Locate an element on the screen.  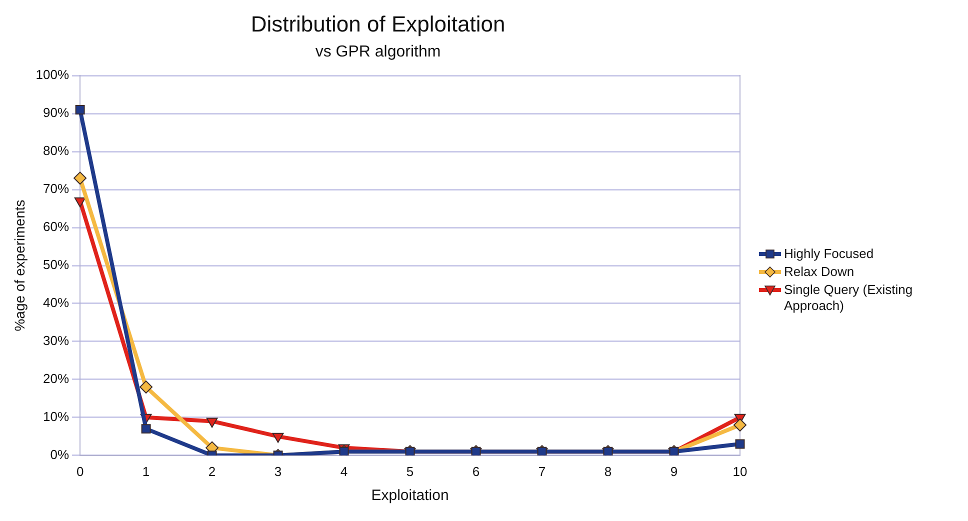
y-tick-label: 20% is located at coordinates (56, 378).